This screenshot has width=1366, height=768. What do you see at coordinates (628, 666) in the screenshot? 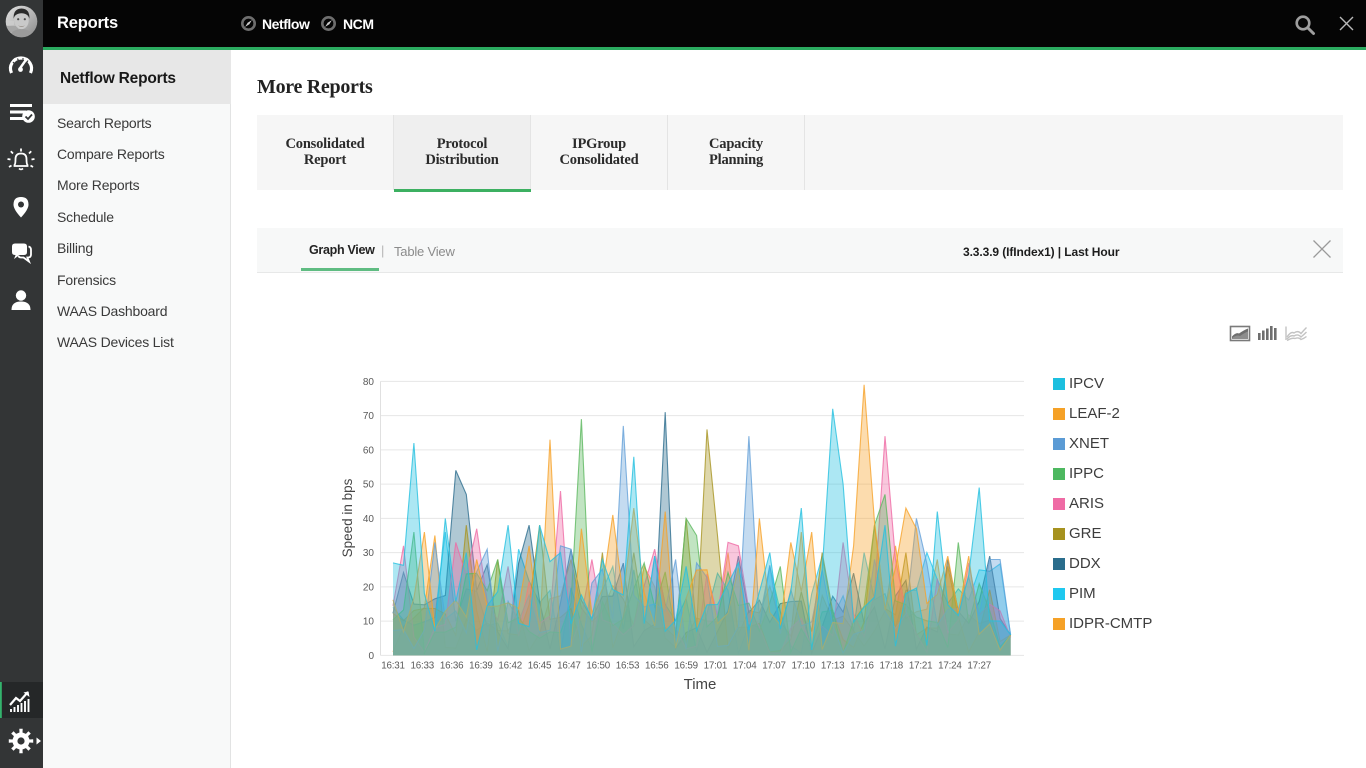
I see `svg-text: 16:53` at bounding box center [628, 666].